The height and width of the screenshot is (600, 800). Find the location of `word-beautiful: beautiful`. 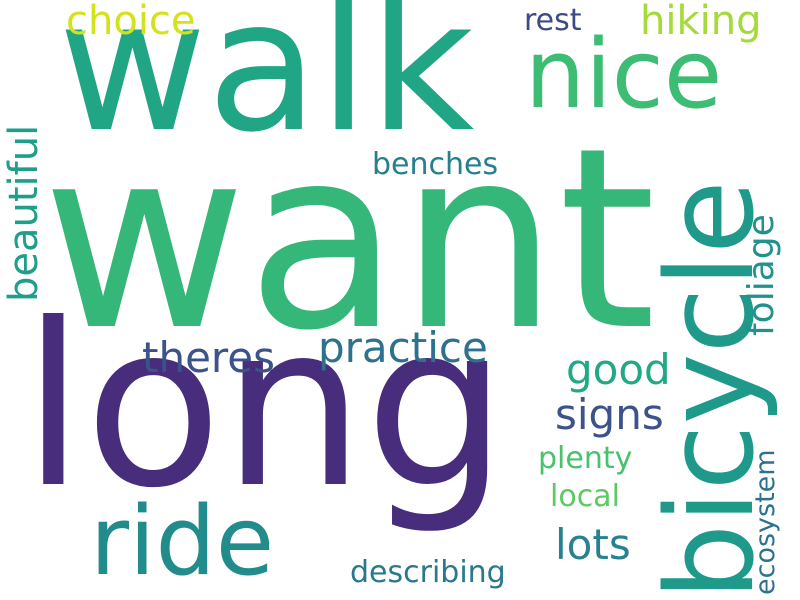

word-beautiful: beautiful is located at coordinates (24, 213).